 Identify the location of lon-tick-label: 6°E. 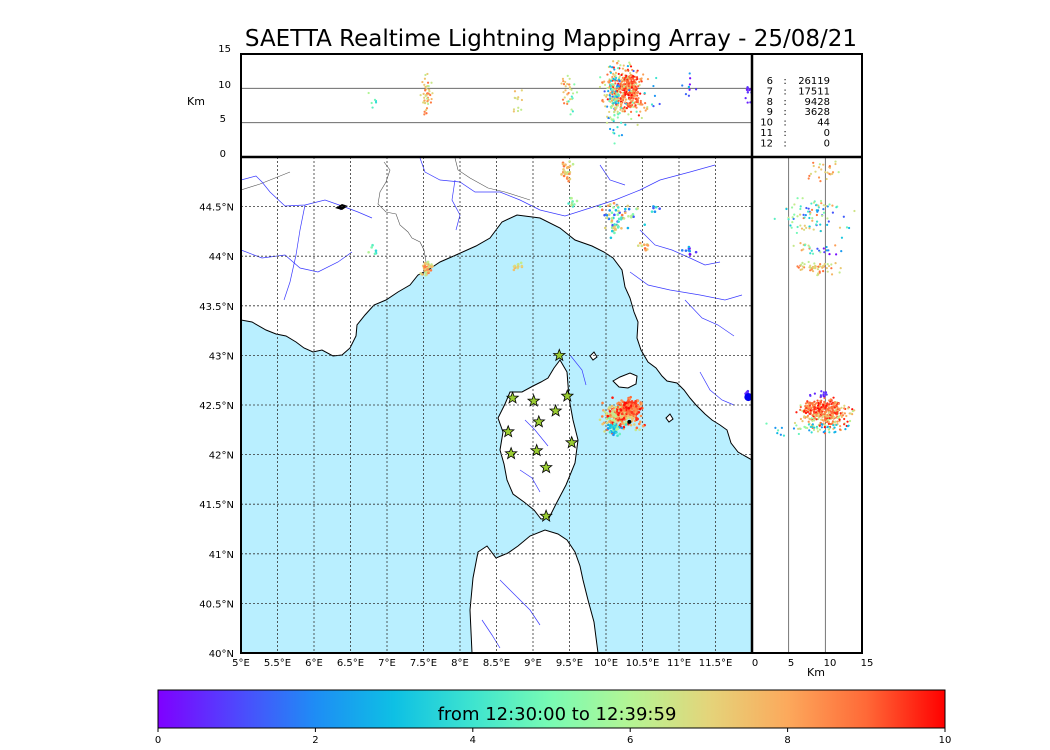
(314, 663).